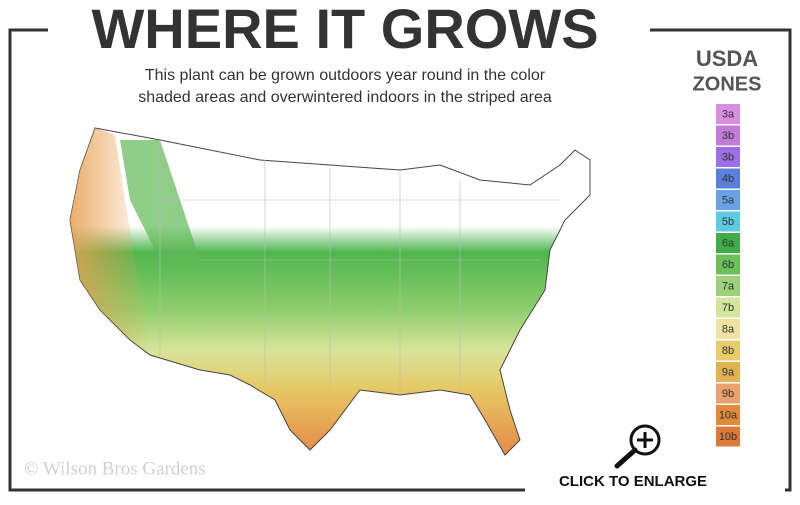 The image size is (800, 505). What do you see at coordinates (110, 241) in the screenshot?
I see `map-coast` at bounding box center [110, 241].